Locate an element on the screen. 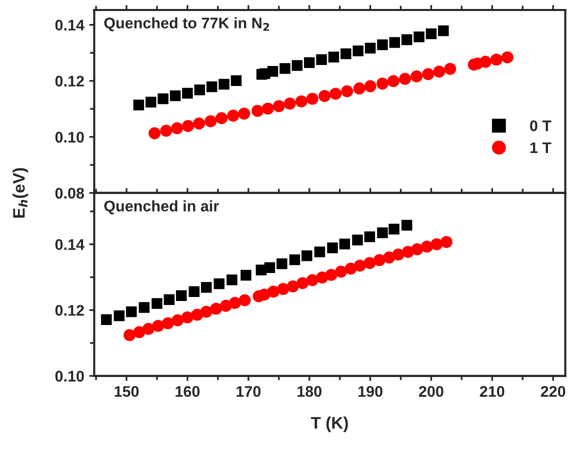 This screenshot has width=571, height=454. legend-label: 0 T is located at coordinates (541, 126).